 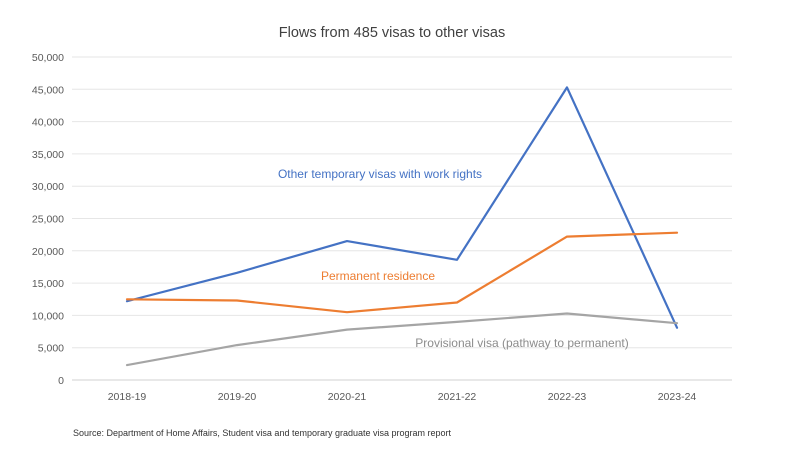 What do you see at coordinates (347, 397) in the screenshot?
I see `x-tick-label: 2020-21` at bounding box center [347, 397].